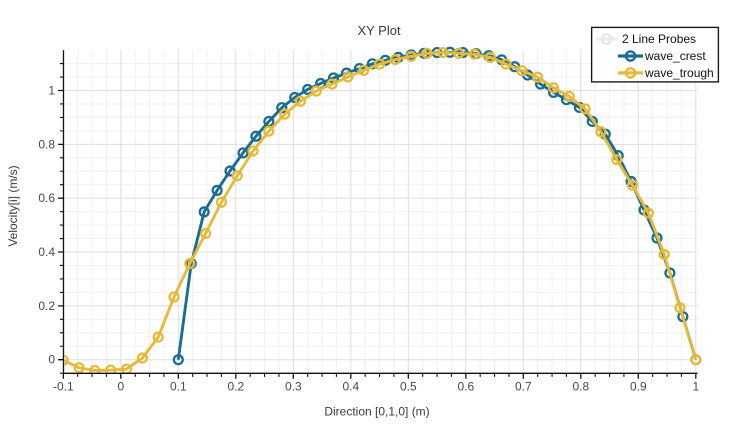  Describe the element at coordinates (523, 387) in the screenshot. I see `svg-text: 0.7` at that location.